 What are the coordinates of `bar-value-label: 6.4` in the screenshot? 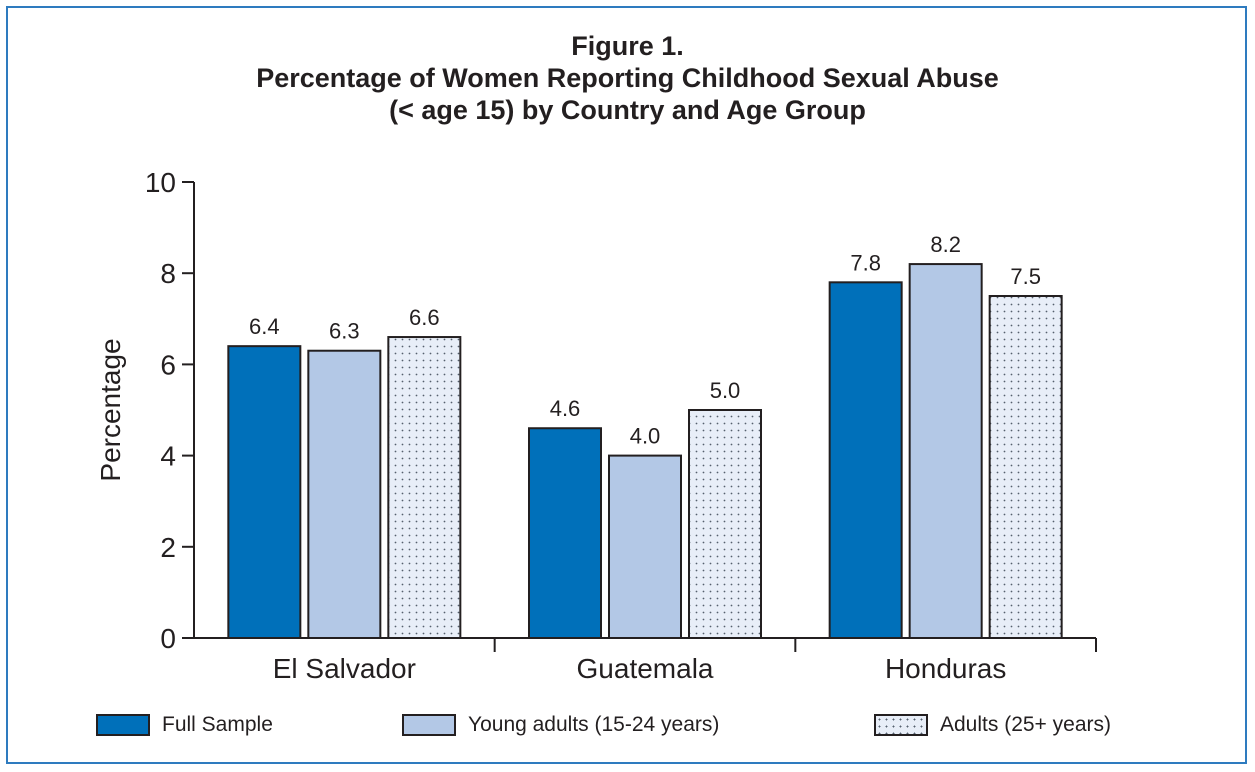 It's located at (264, 326).